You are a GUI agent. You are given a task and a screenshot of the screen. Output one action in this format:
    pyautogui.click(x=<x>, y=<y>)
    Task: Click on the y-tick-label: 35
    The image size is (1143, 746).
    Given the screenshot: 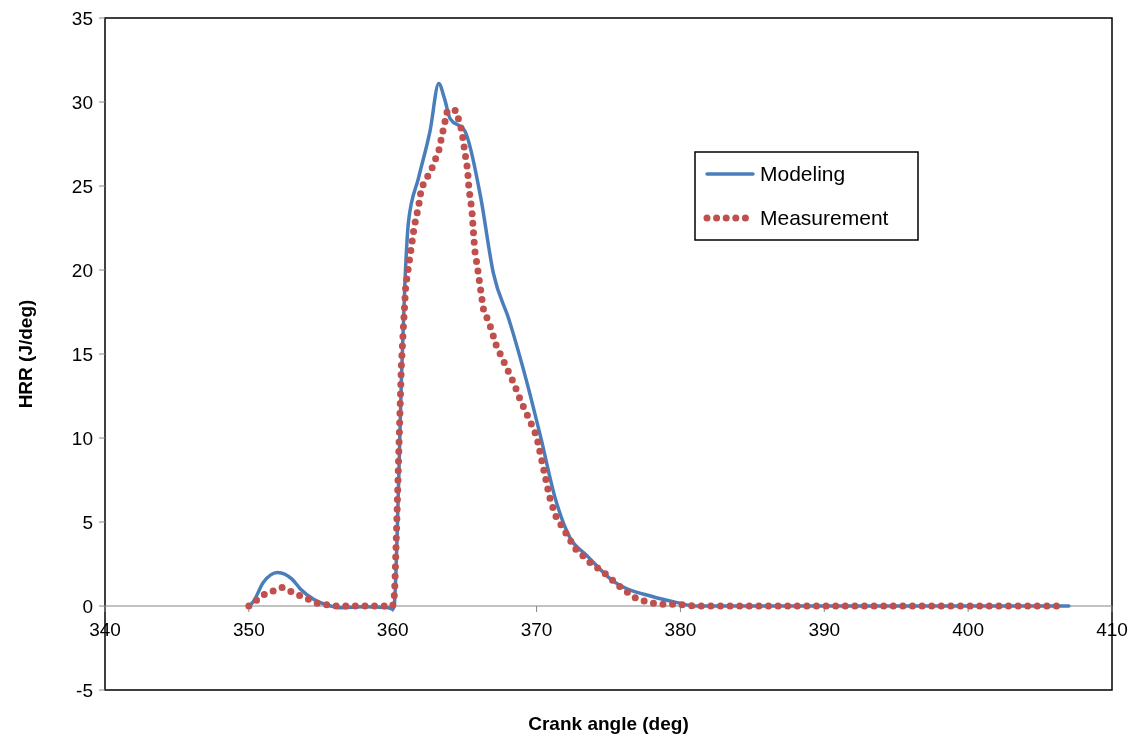 What is the action you would take?
    pyautogui.click(x=82, y=18)
    